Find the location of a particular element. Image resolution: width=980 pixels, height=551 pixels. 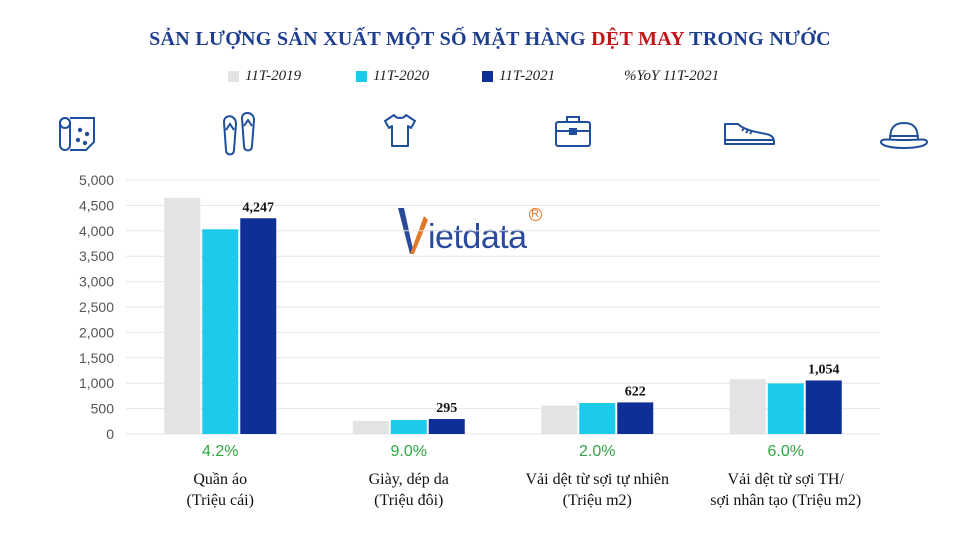

title-part-1: SẢN LƯỢNG SẢN XUẤT MỘT SỐ MẶT HÀNG is located at coordinates (370, 39).